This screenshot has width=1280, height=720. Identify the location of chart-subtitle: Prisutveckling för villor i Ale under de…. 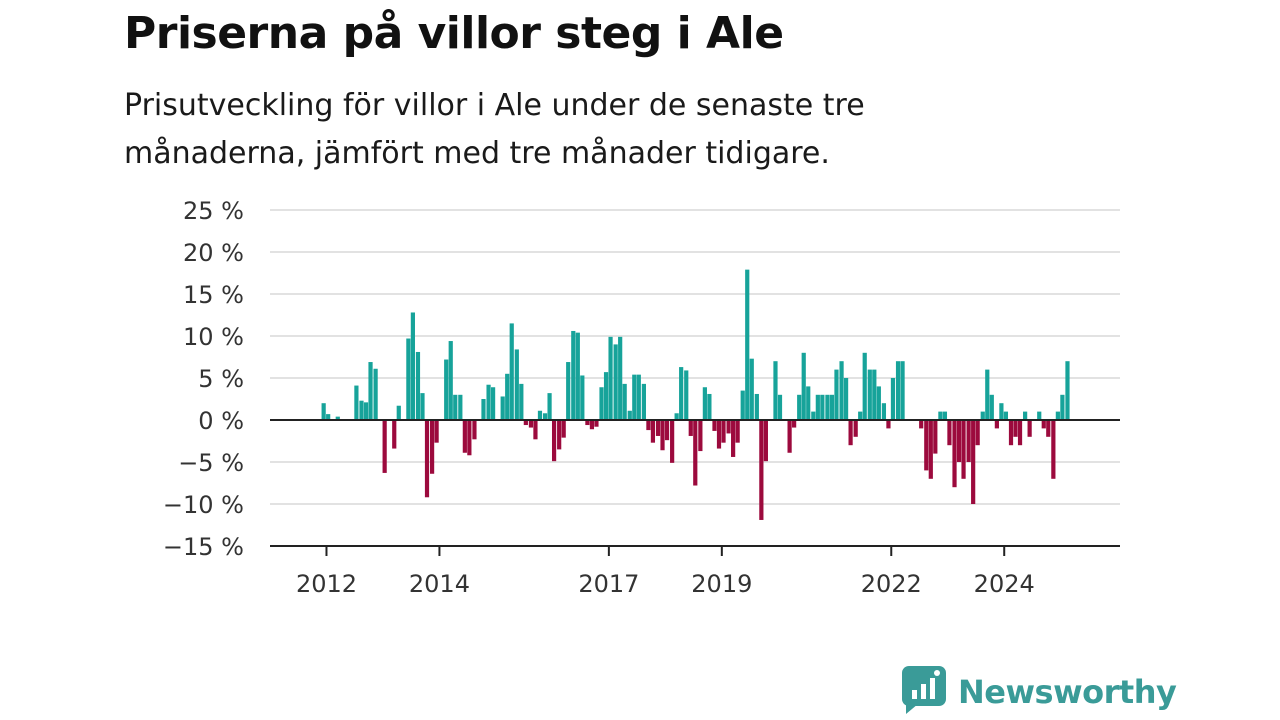
(494, 129).